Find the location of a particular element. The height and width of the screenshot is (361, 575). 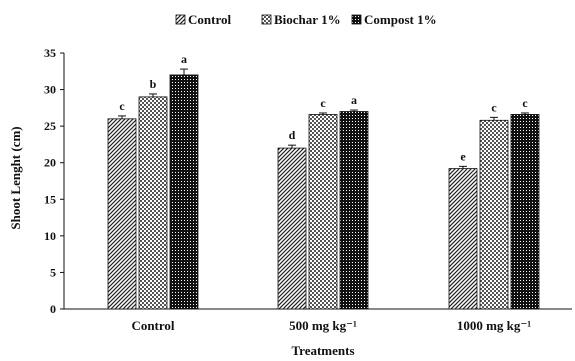

legend: Control Biochar 1% Compost 1% is located at coordinates (306, 19).